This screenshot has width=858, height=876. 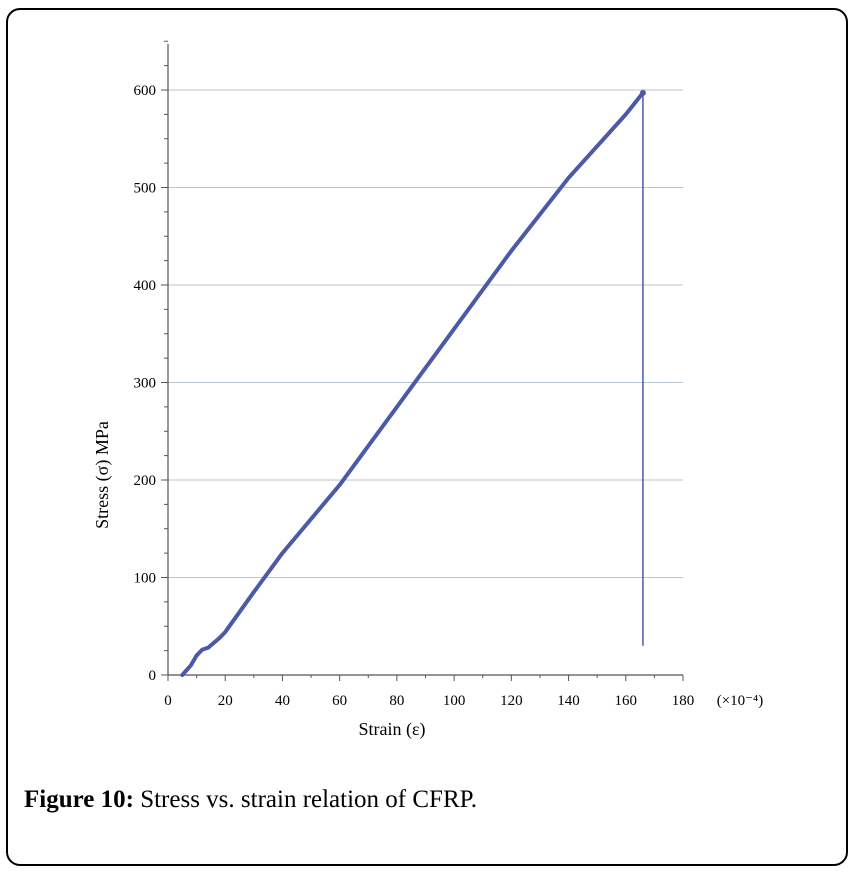 I want to click on caption-label: Figure 10:, so click(x=79, y=799).